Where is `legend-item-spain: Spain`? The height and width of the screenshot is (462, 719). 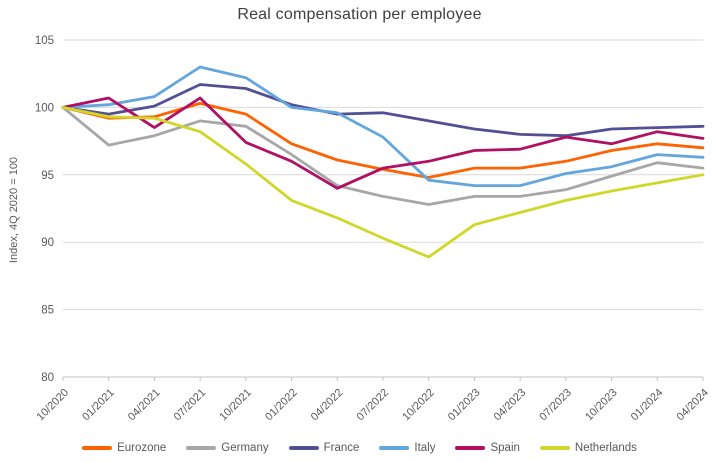
legend-item-spain: Spain is located at coordinates (487, 448).